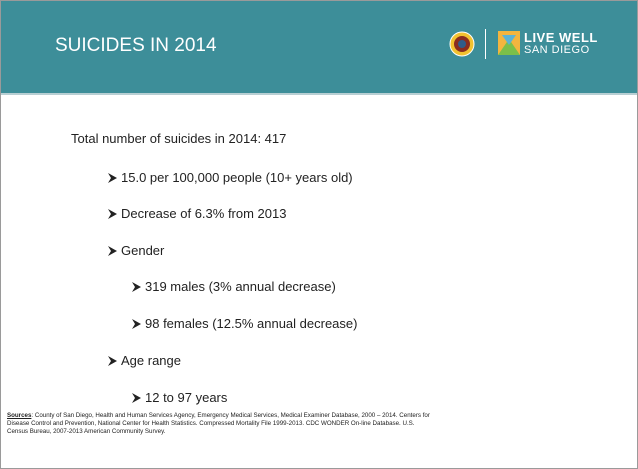 This screenshot has width=638, height=469. I want to click on bullet-text: Gender, so click(143, 250).